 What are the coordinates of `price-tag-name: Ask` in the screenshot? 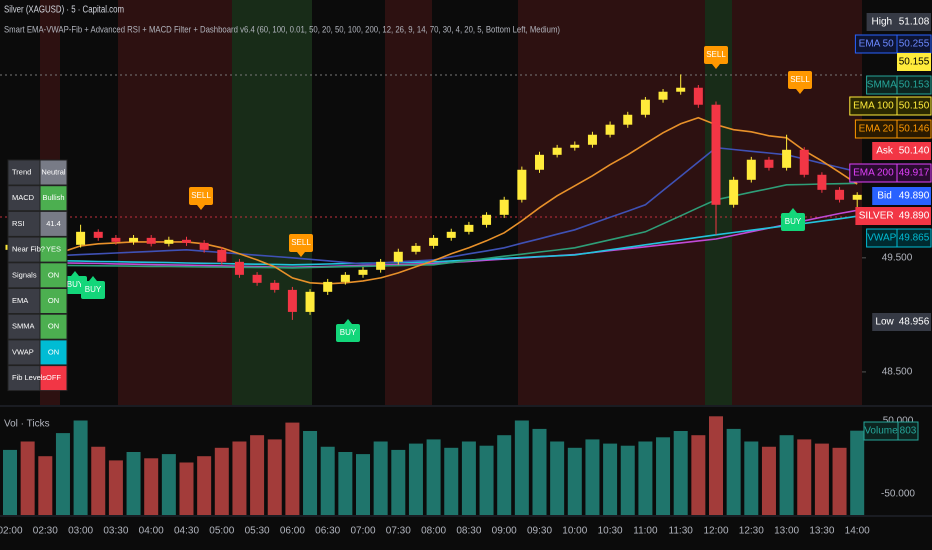 It's located at (885, 151).